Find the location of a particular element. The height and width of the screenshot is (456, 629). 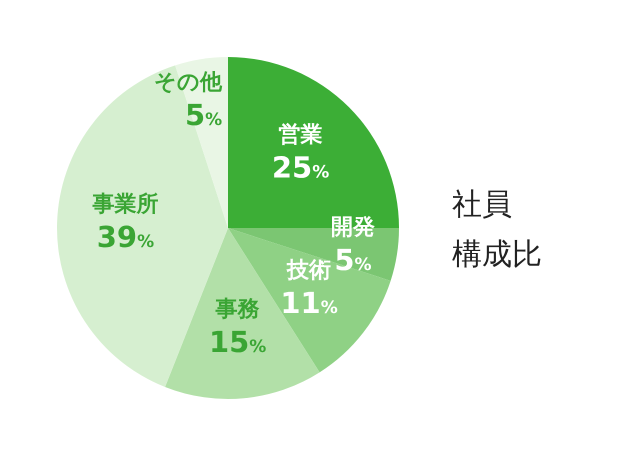

data-label: 15% is located at coordinates (237, 342).